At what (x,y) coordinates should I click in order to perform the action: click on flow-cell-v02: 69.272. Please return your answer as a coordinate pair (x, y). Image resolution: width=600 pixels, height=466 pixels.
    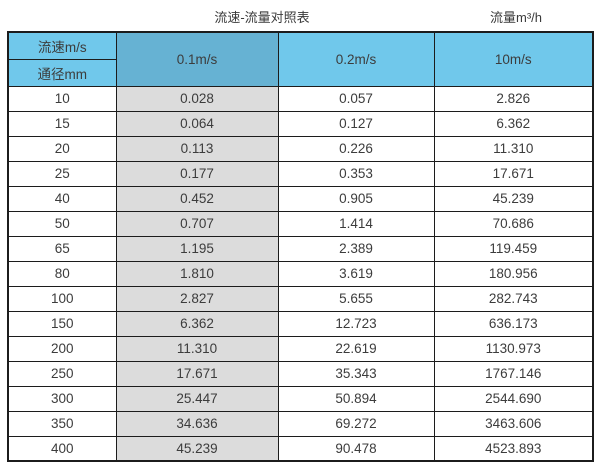
    Looking at the image, I should click on (356, 423).